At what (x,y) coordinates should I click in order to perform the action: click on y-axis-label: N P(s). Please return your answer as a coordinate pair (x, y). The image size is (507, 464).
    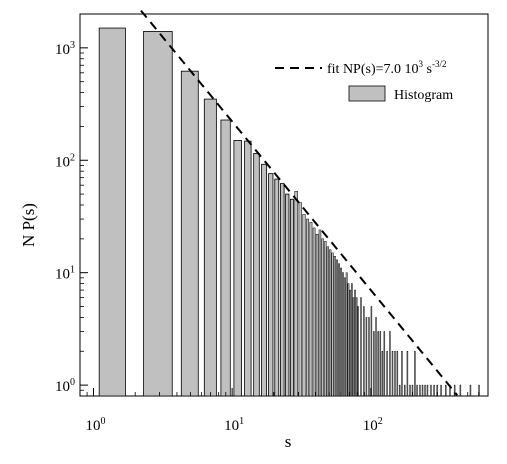
    Looking at the image, I should click on (28, 225).